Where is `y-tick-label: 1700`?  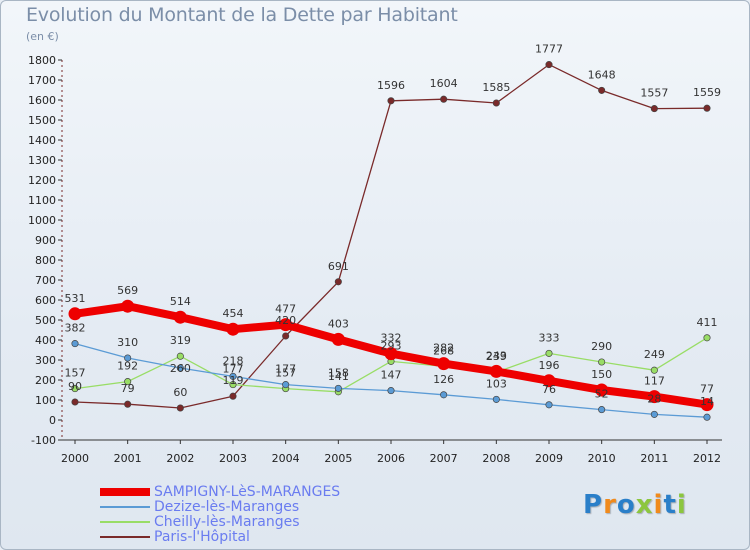
y-tick-label: 1700 is located at coordinates (42, 80).